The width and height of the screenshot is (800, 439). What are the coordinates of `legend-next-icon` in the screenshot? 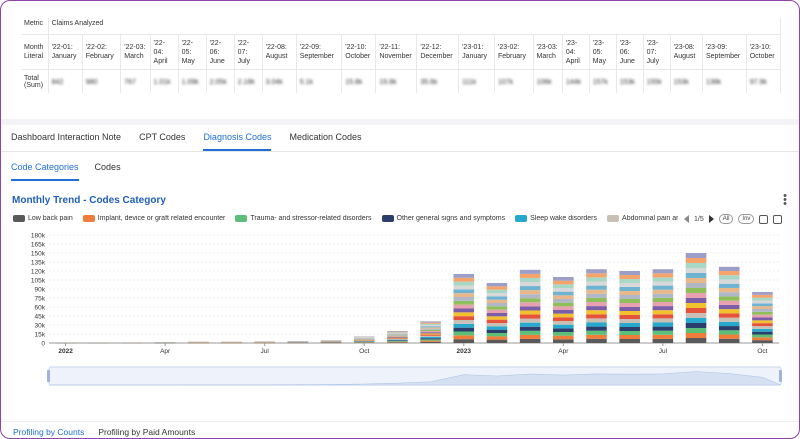 It's located at (711, 219).